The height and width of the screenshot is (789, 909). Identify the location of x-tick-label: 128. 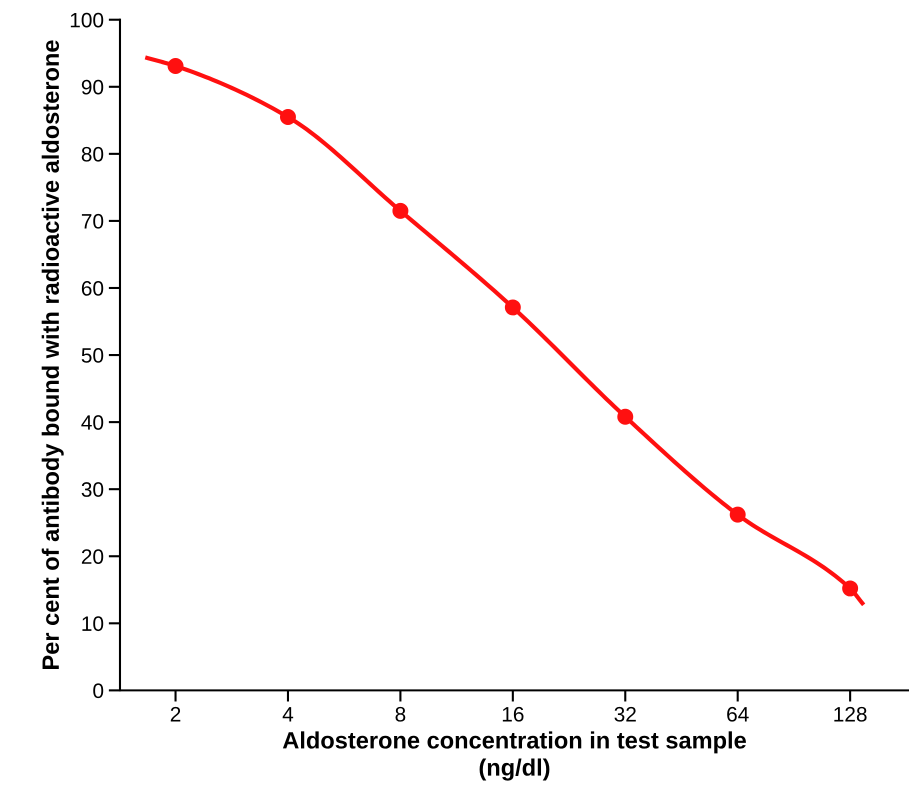
(850, 714).